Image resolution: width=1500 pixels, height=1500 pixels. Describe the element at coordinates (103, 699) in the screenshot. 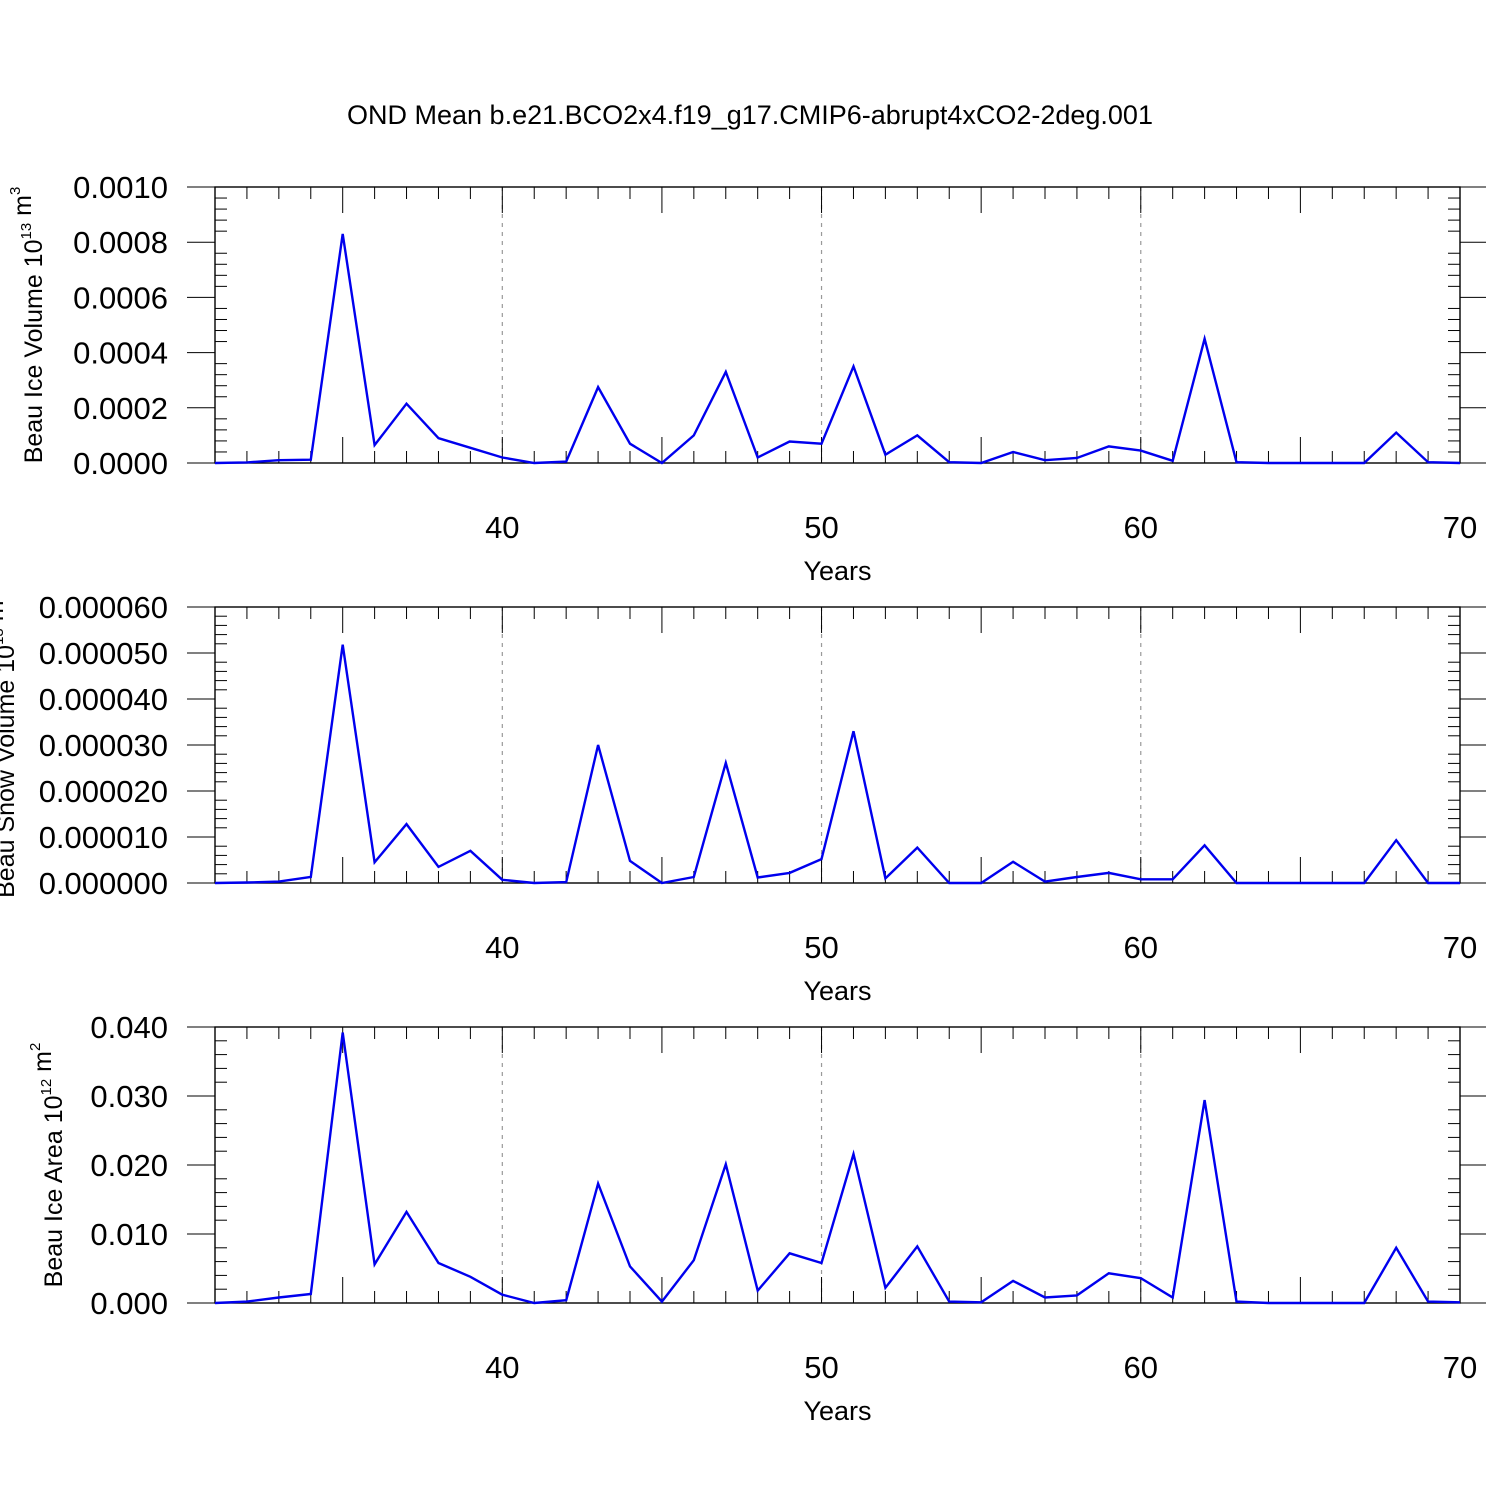

I see `y-tick-label: 0.000040` at that location.